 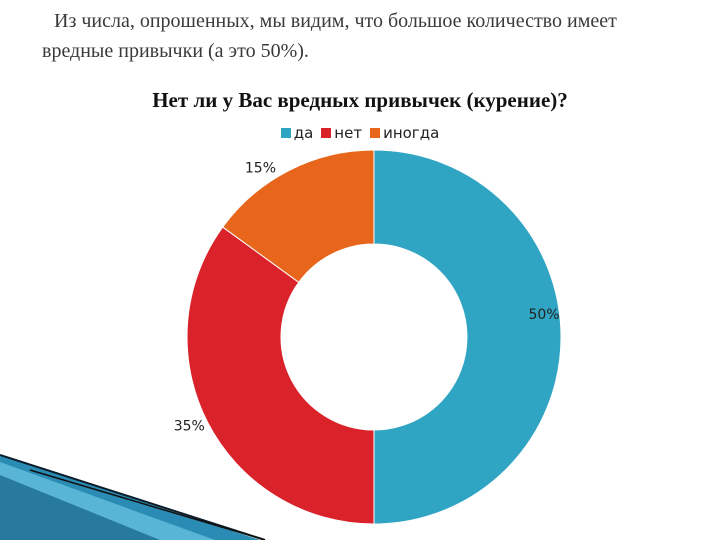 I want to click on legend-item-net: нет, so click(x=341, y=133).